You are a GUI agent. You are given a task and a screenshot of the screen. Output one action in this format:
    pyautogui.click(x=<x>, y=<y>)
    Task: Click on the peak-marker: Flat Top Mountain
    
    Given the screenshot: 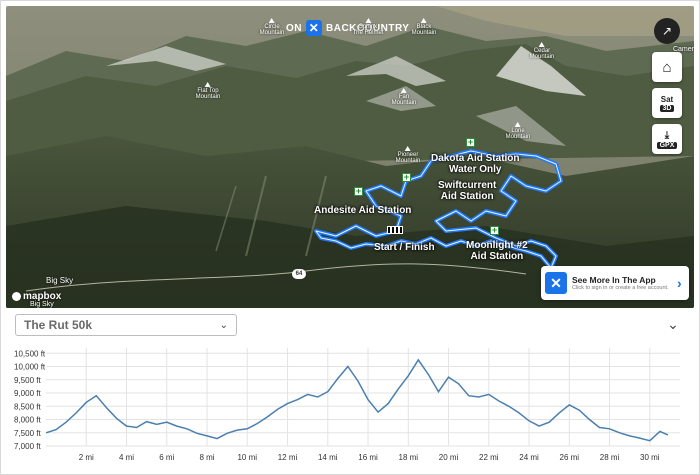 What is the action you would take?
    pyautogui.click(x=208, y=91)
    